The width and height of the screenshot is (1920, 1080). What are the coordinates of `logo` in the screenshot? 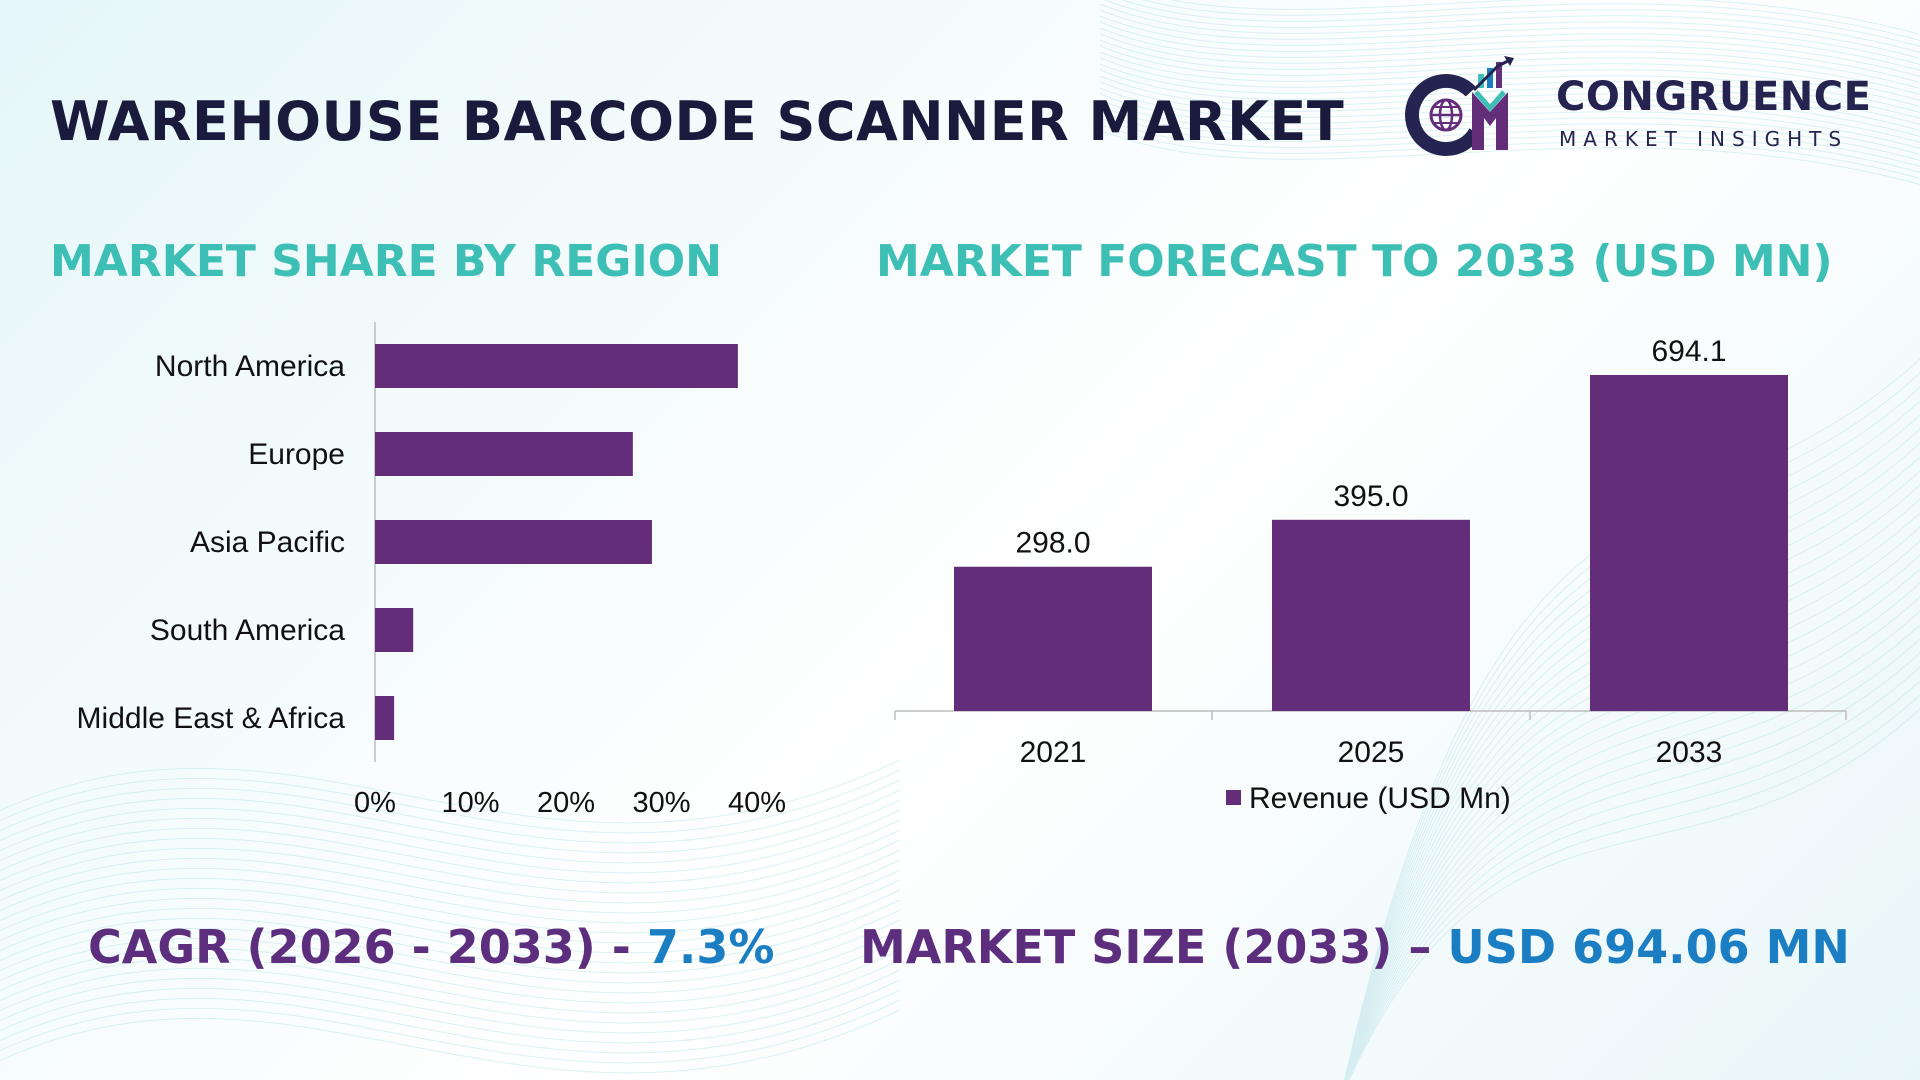 It's located at (1635, 107).